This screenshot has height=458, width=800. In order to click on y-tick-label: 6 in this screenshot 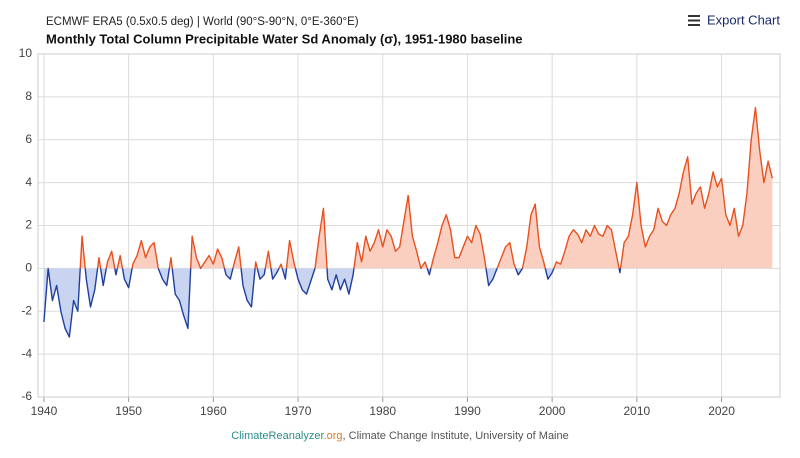, I will do `click(28, 139)`.